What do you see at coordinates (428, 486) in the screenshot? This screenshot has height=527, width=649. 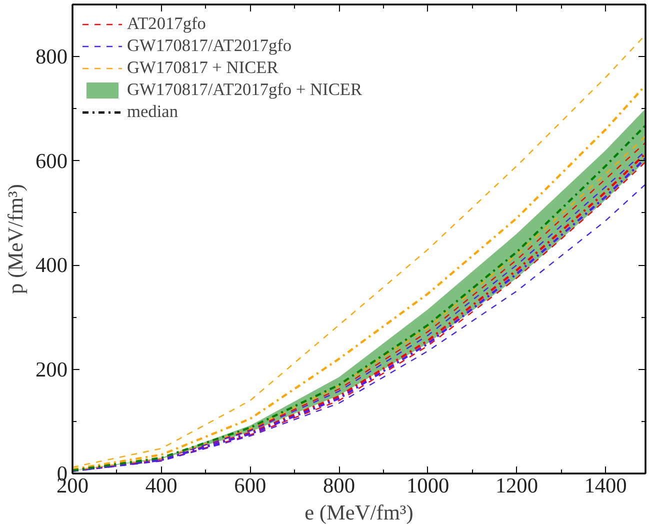 I see `x-tick-label: 1000` at bounding box center [428, 486].